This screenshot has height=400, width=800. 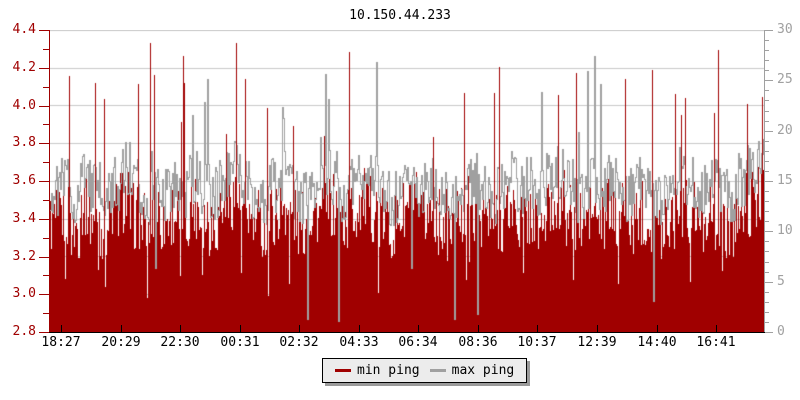 I want to click on x-axis-tick-label: 02:32, so click(x=299, y=342).